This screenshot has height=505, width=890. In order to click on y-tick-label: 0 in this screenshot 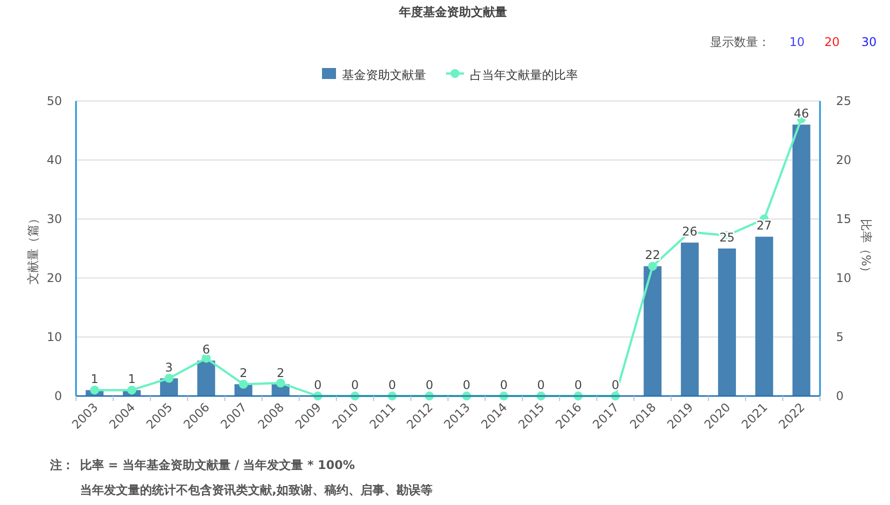, I will do `click(58, 396)`.